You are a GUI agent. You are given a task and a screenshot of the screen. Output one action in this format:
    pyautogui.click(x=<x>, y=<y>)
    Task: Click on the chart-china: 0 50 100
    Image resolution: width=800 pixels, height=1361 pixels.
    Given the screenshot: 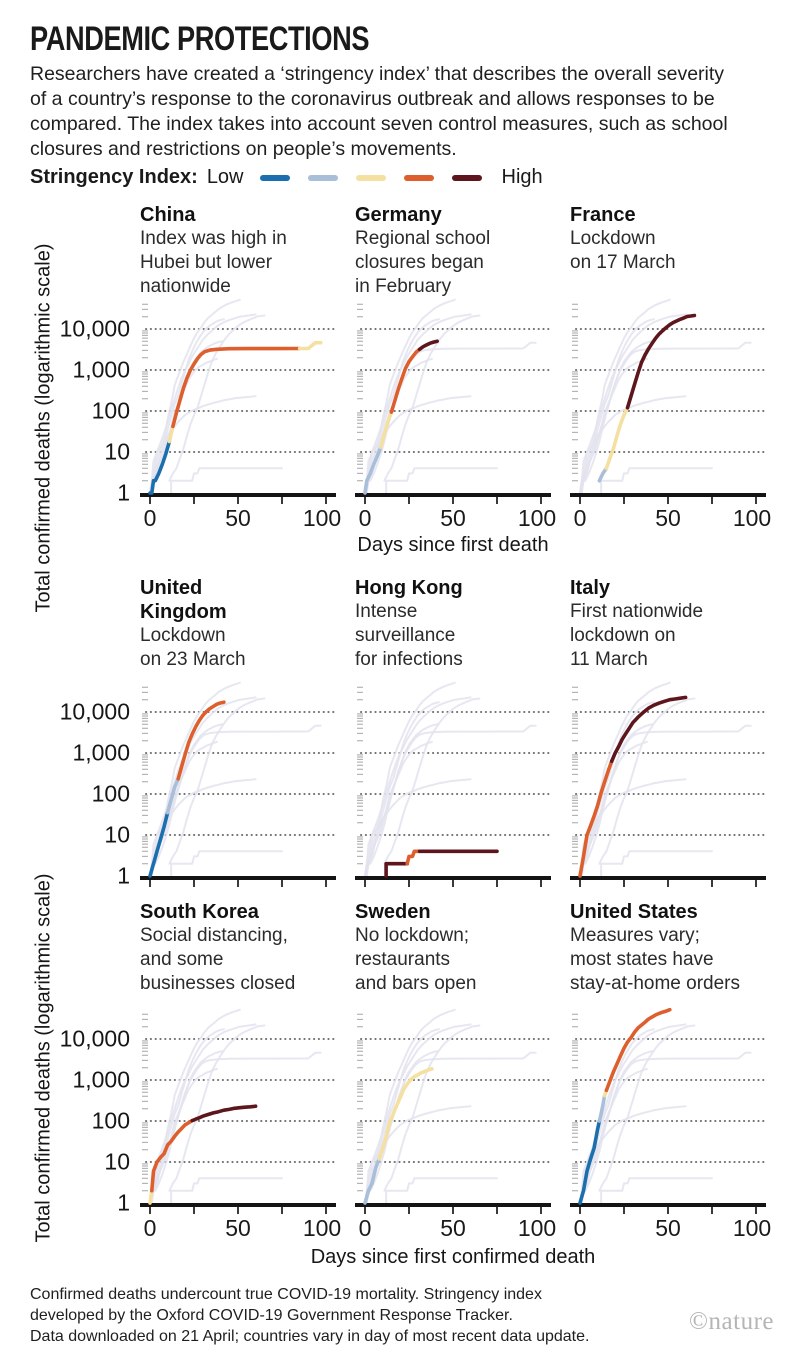 What is the action you would take?
    pyautogui.click(x=240, y=414)
    